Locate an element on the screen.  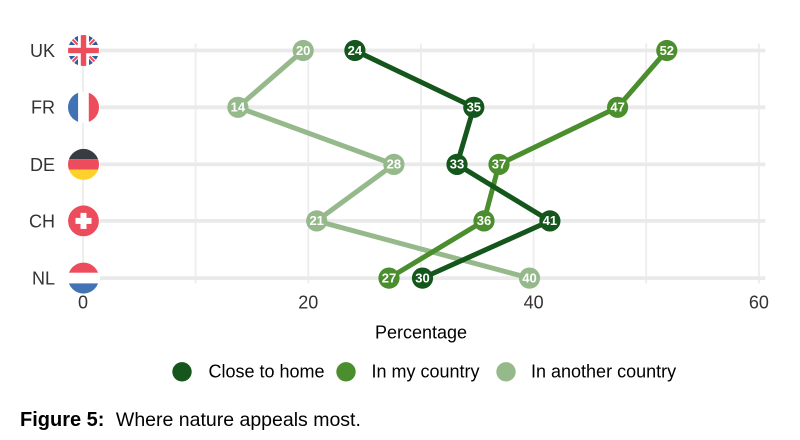
svg-text: 47 is located at coordinates (617, 107).